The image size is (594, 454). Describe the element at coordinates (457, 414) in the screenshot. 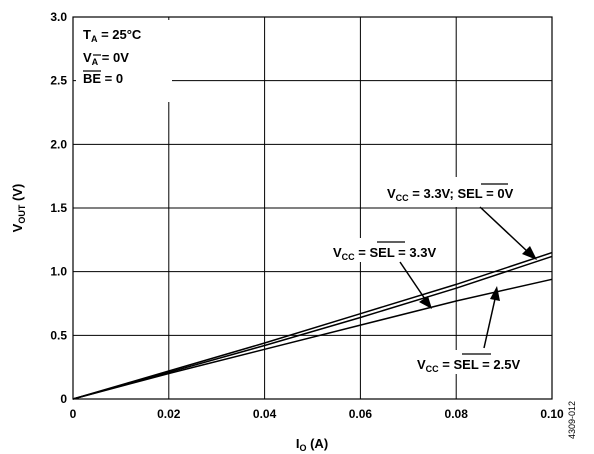

I see `x-tick-label: 0.08` at that location.